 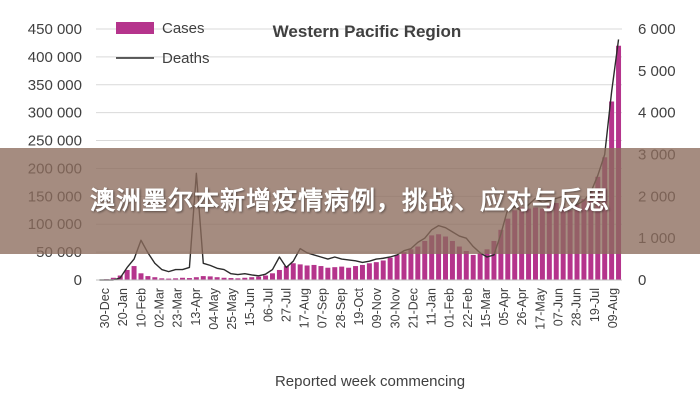 I want to click on x-tick-label: 19-Oct, so click(x=359, y=306).